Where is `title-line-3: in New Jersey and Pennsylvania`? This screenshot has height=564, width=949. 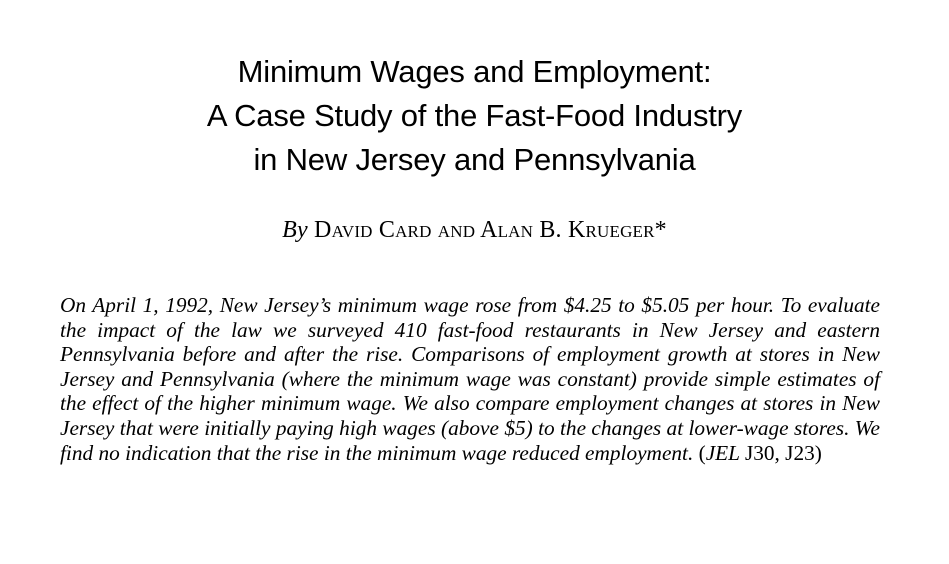 title-line-3: in New Jersey and Pennsylvania is located at coordinates (474, 159).